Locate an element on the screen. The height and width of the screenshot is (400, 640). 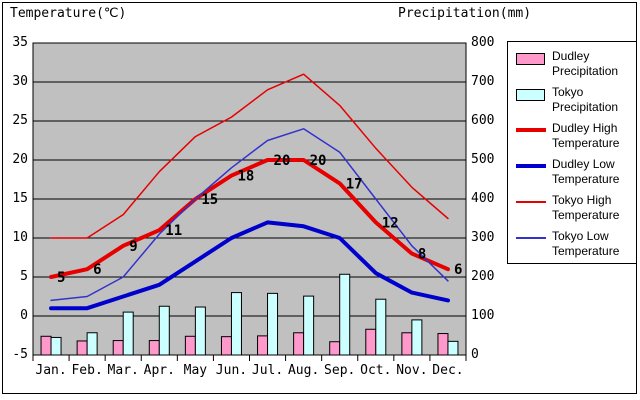
month-label: Jul. is located at coordinates (267, 370).